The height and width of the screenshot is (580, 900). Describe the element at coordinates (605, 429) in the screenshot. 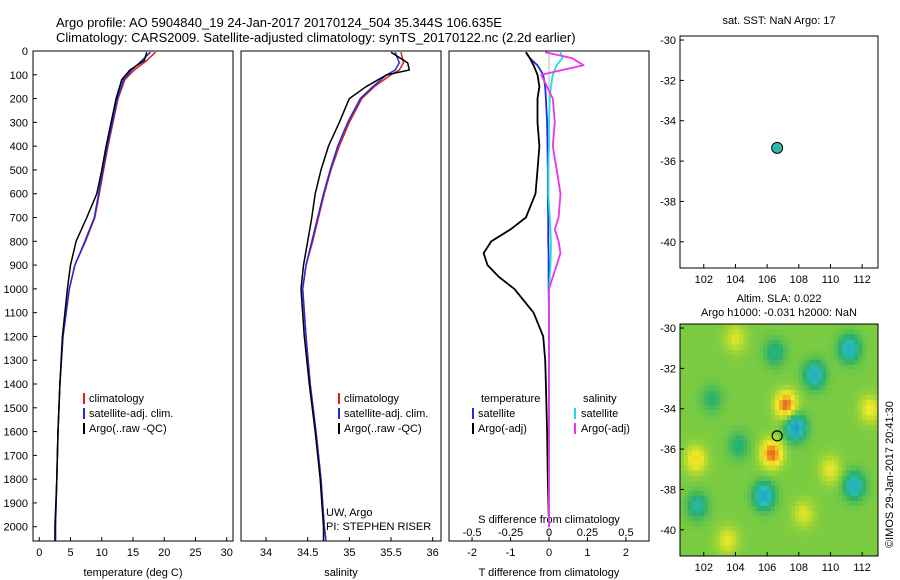

I see `legend-entry: Argo(-adj)` at that location.